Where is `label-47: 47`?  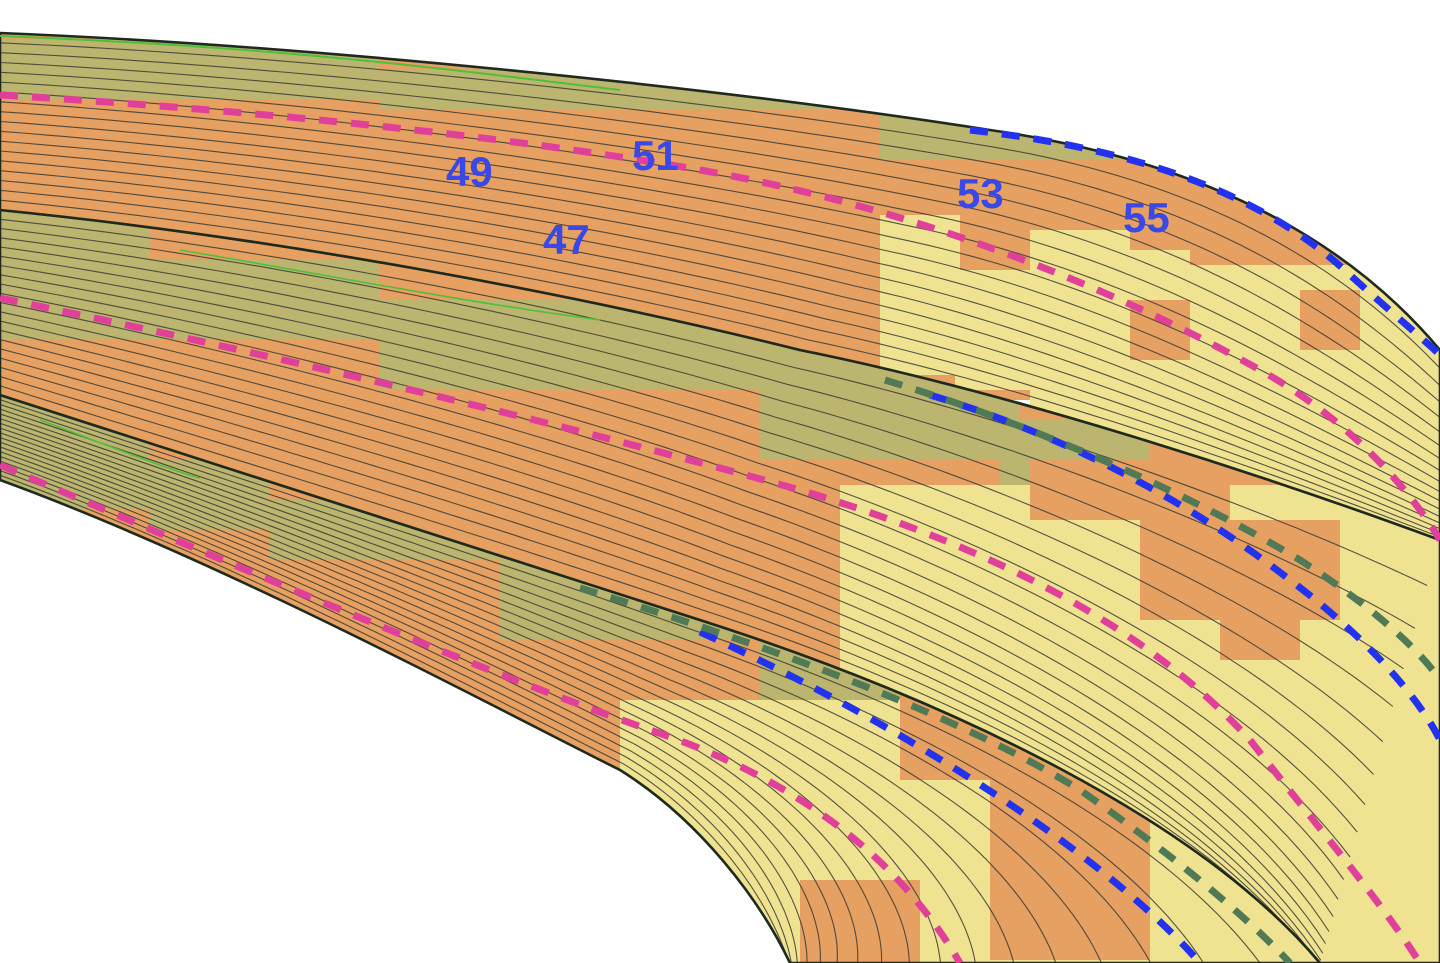 label-47: 47 is located at coordinates (566, 239).